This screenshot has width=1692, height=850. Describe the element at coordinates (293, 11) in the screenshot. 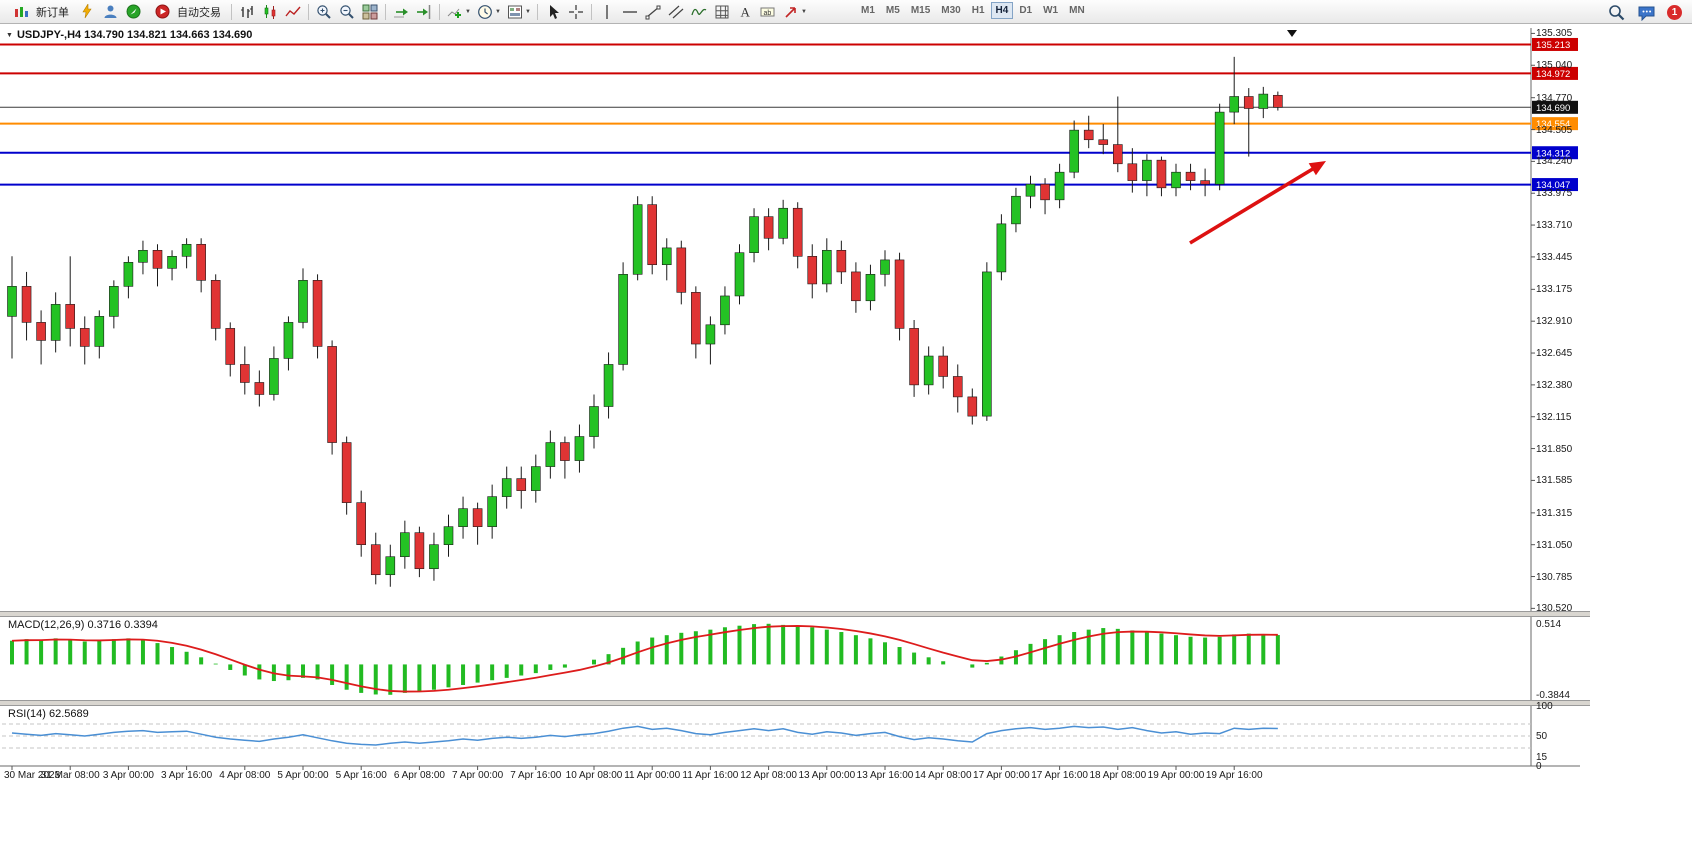

I see `line-chart-icon` at that location.